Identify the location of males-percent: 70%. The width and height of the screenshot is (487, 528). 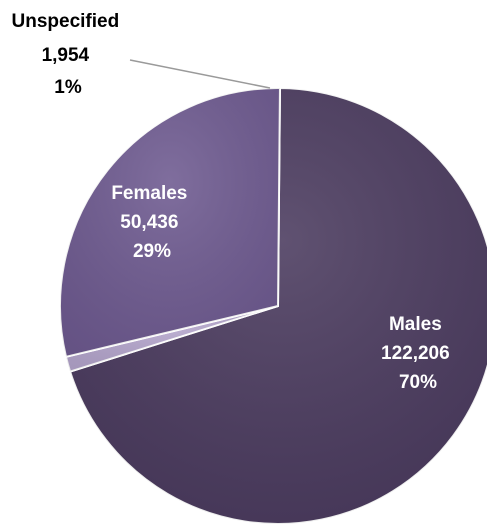
(418, 382).